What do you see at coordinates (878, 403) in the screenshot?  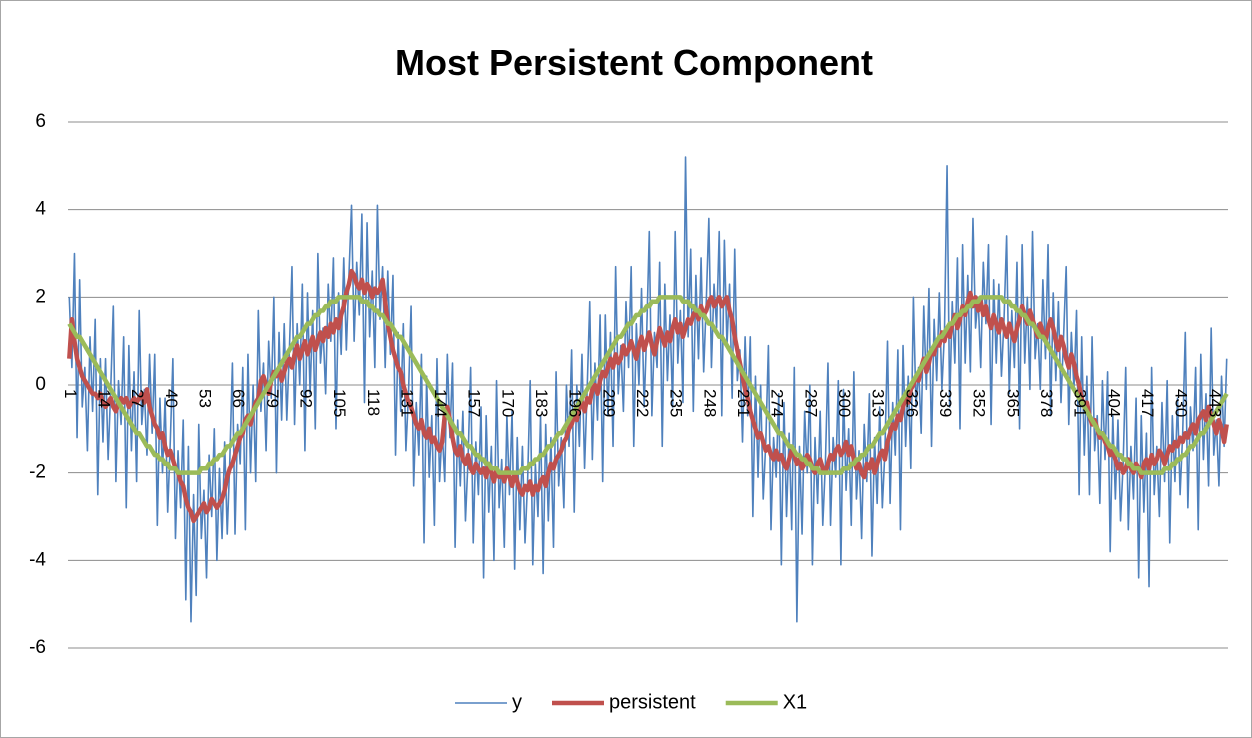 I see `x-tick-label: 313` at bounding box center [878, 403].